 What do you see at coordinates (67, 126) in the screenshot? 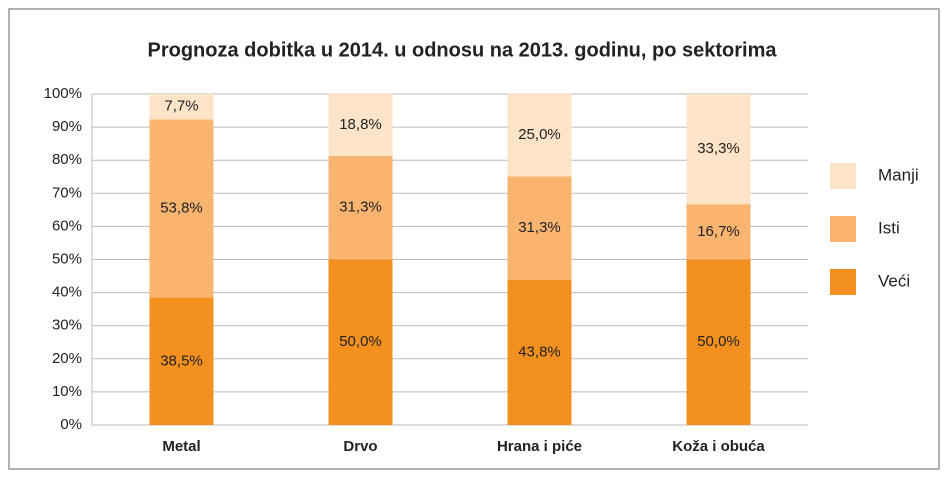
I see `y-tick-label: 90%` at bounding box center [67, 126].